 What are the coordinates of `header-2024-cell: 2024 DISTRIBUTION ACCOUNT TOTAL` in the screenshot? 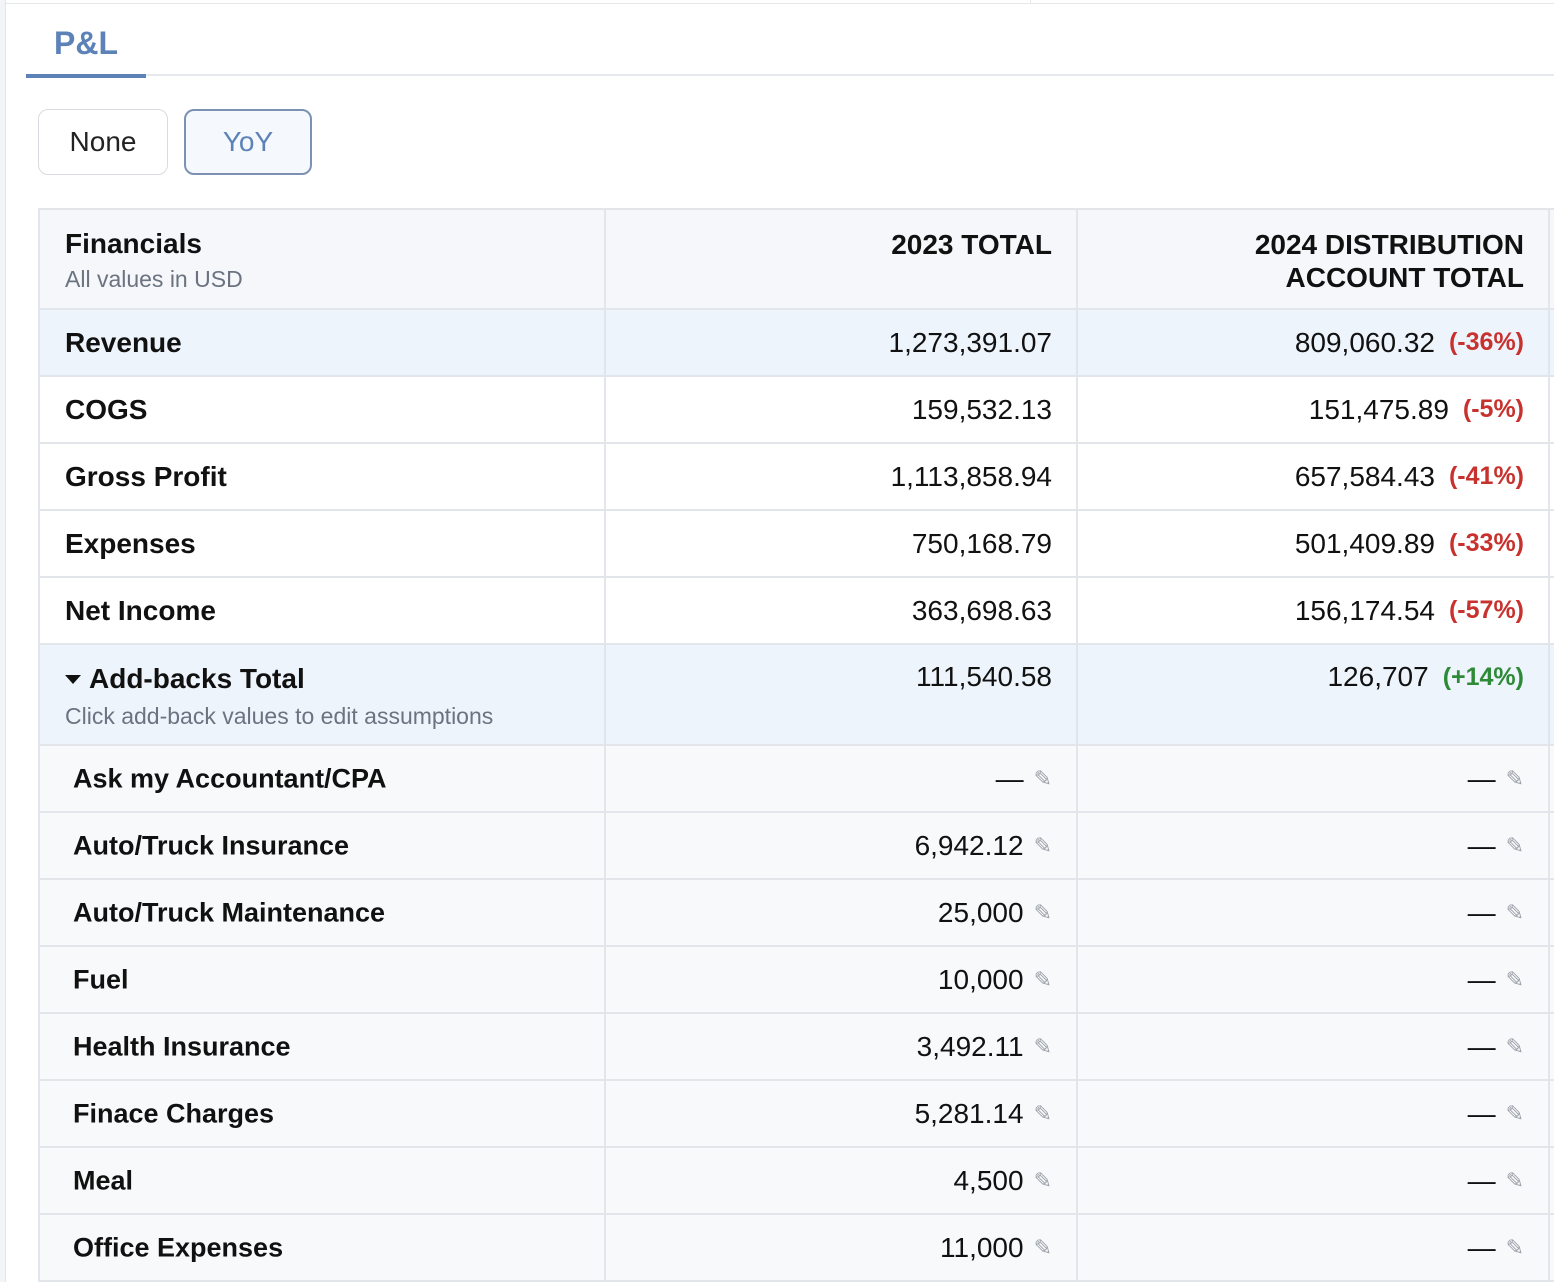 It's located at (1314, 259).